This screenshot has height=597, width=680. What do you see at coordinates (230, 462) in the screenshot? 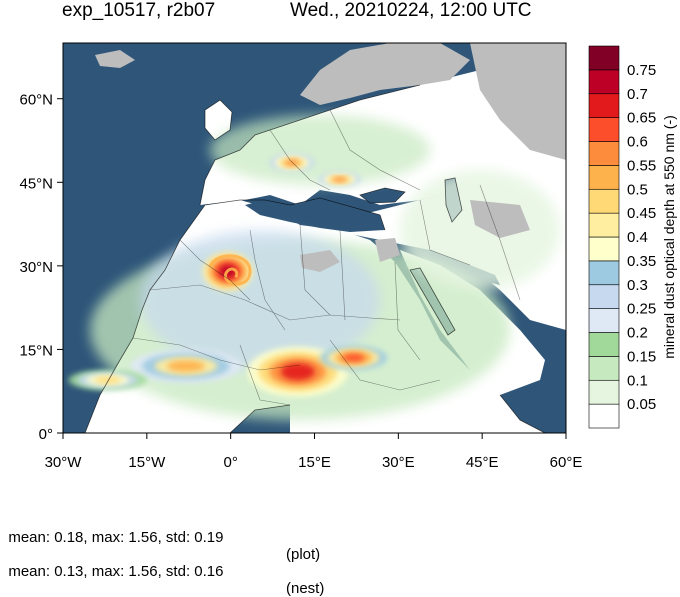
I see `x-tick-label: 0°` at bounding box center [230, 462].